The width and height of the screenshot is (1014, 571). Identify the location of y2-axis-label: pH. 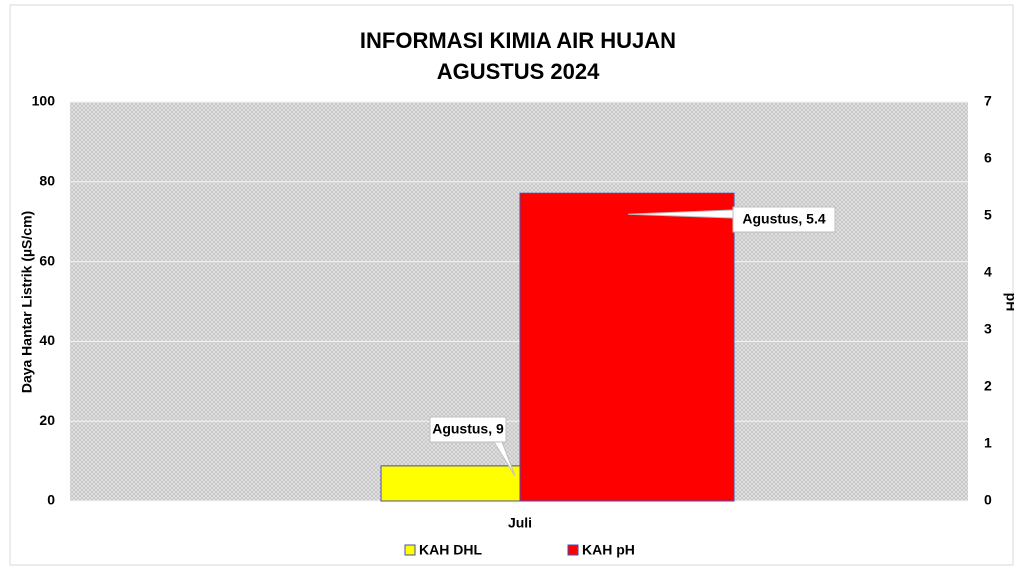
(1008, 302).